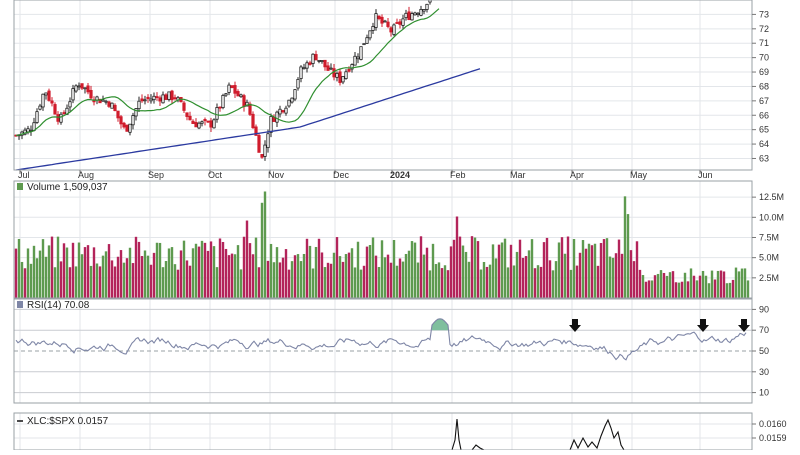  Describe the element at coordinates (24, 175) in the screenshot. I see `month-label-jul: Jul` at that location.